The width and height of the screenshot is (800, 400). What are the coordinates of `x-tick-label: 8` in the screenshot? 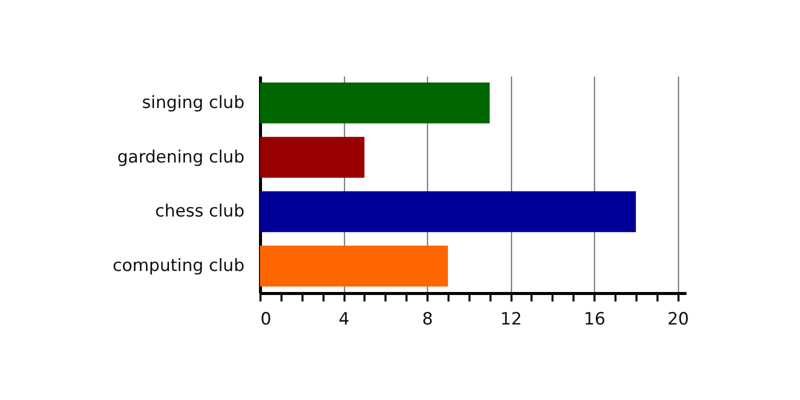 It's located at (427, 320).